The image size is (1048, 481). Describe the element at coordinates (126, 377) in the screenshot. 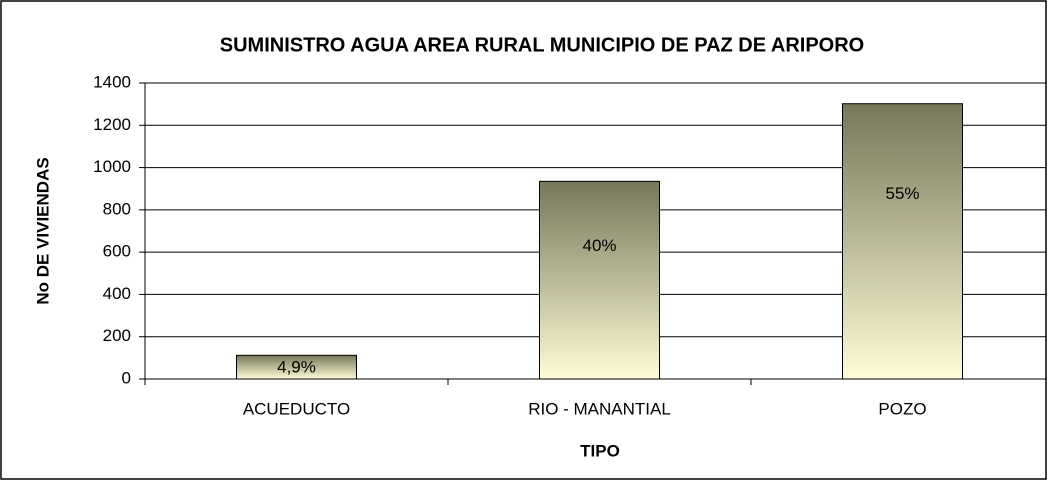

I see `y-tick-label: 0` at that location.